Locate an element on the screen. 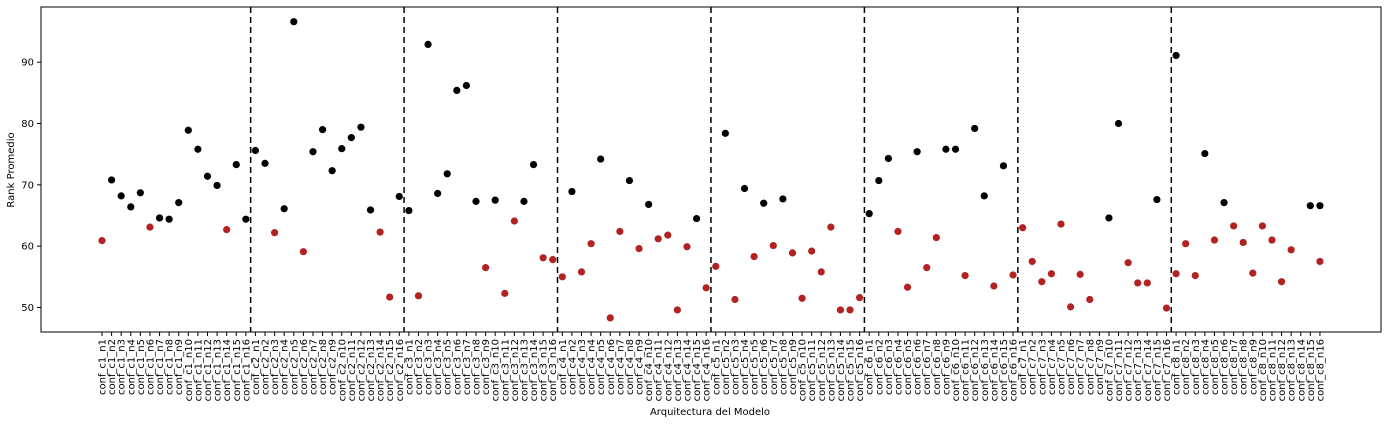 This screenshot has height=424, width=1387. x-tick-label: conf_c5_n6 is located at coordinates (764, 367).